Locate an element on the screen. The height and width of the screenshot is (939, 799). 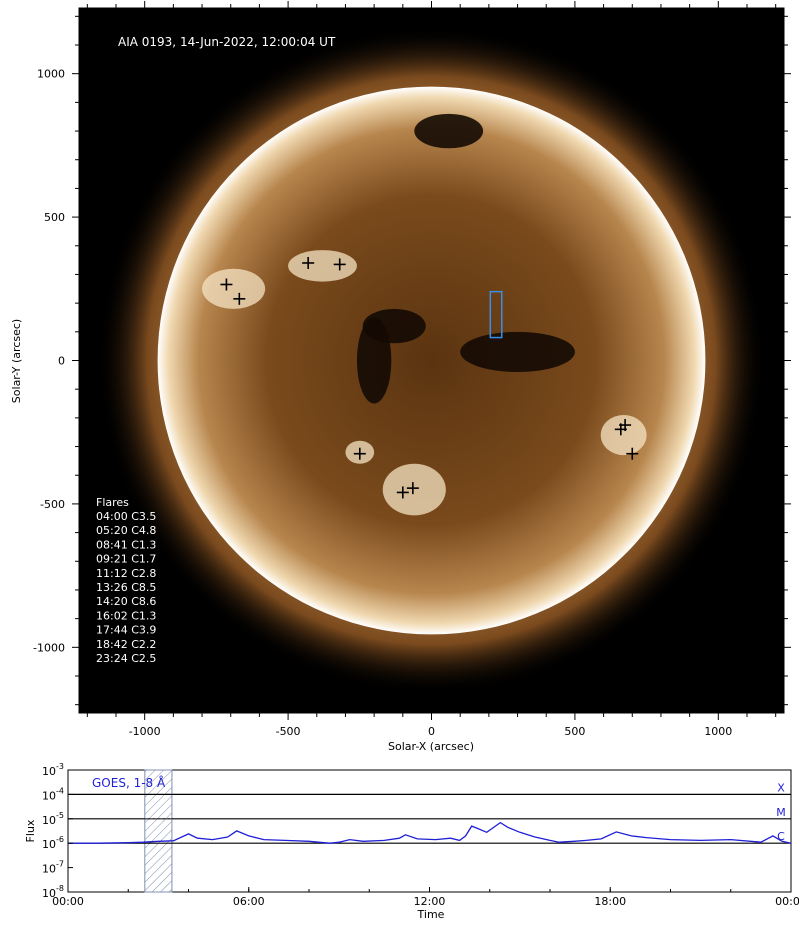
y-tick-label: 0 is located at coordinates (61, 361).